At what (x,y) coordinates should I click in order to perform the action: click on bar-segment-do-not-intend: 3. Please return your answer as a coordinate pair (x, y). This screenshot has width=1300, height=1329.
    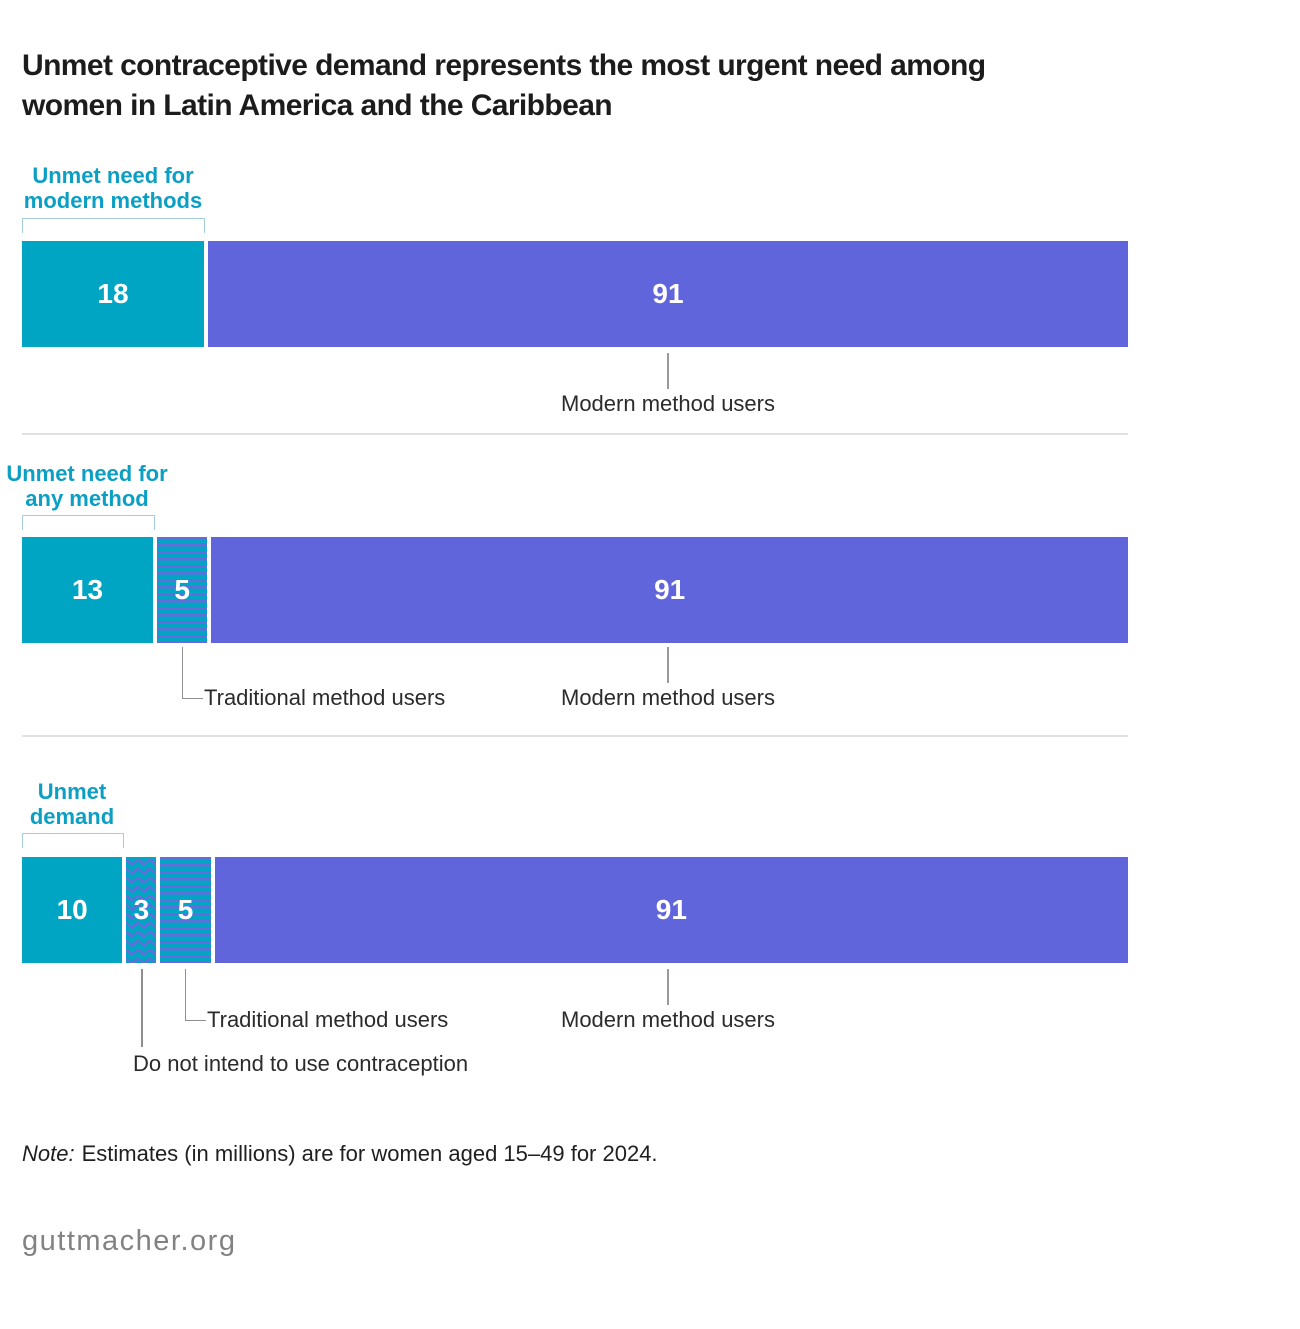
    Looking at the image, I should click on (141, 910).